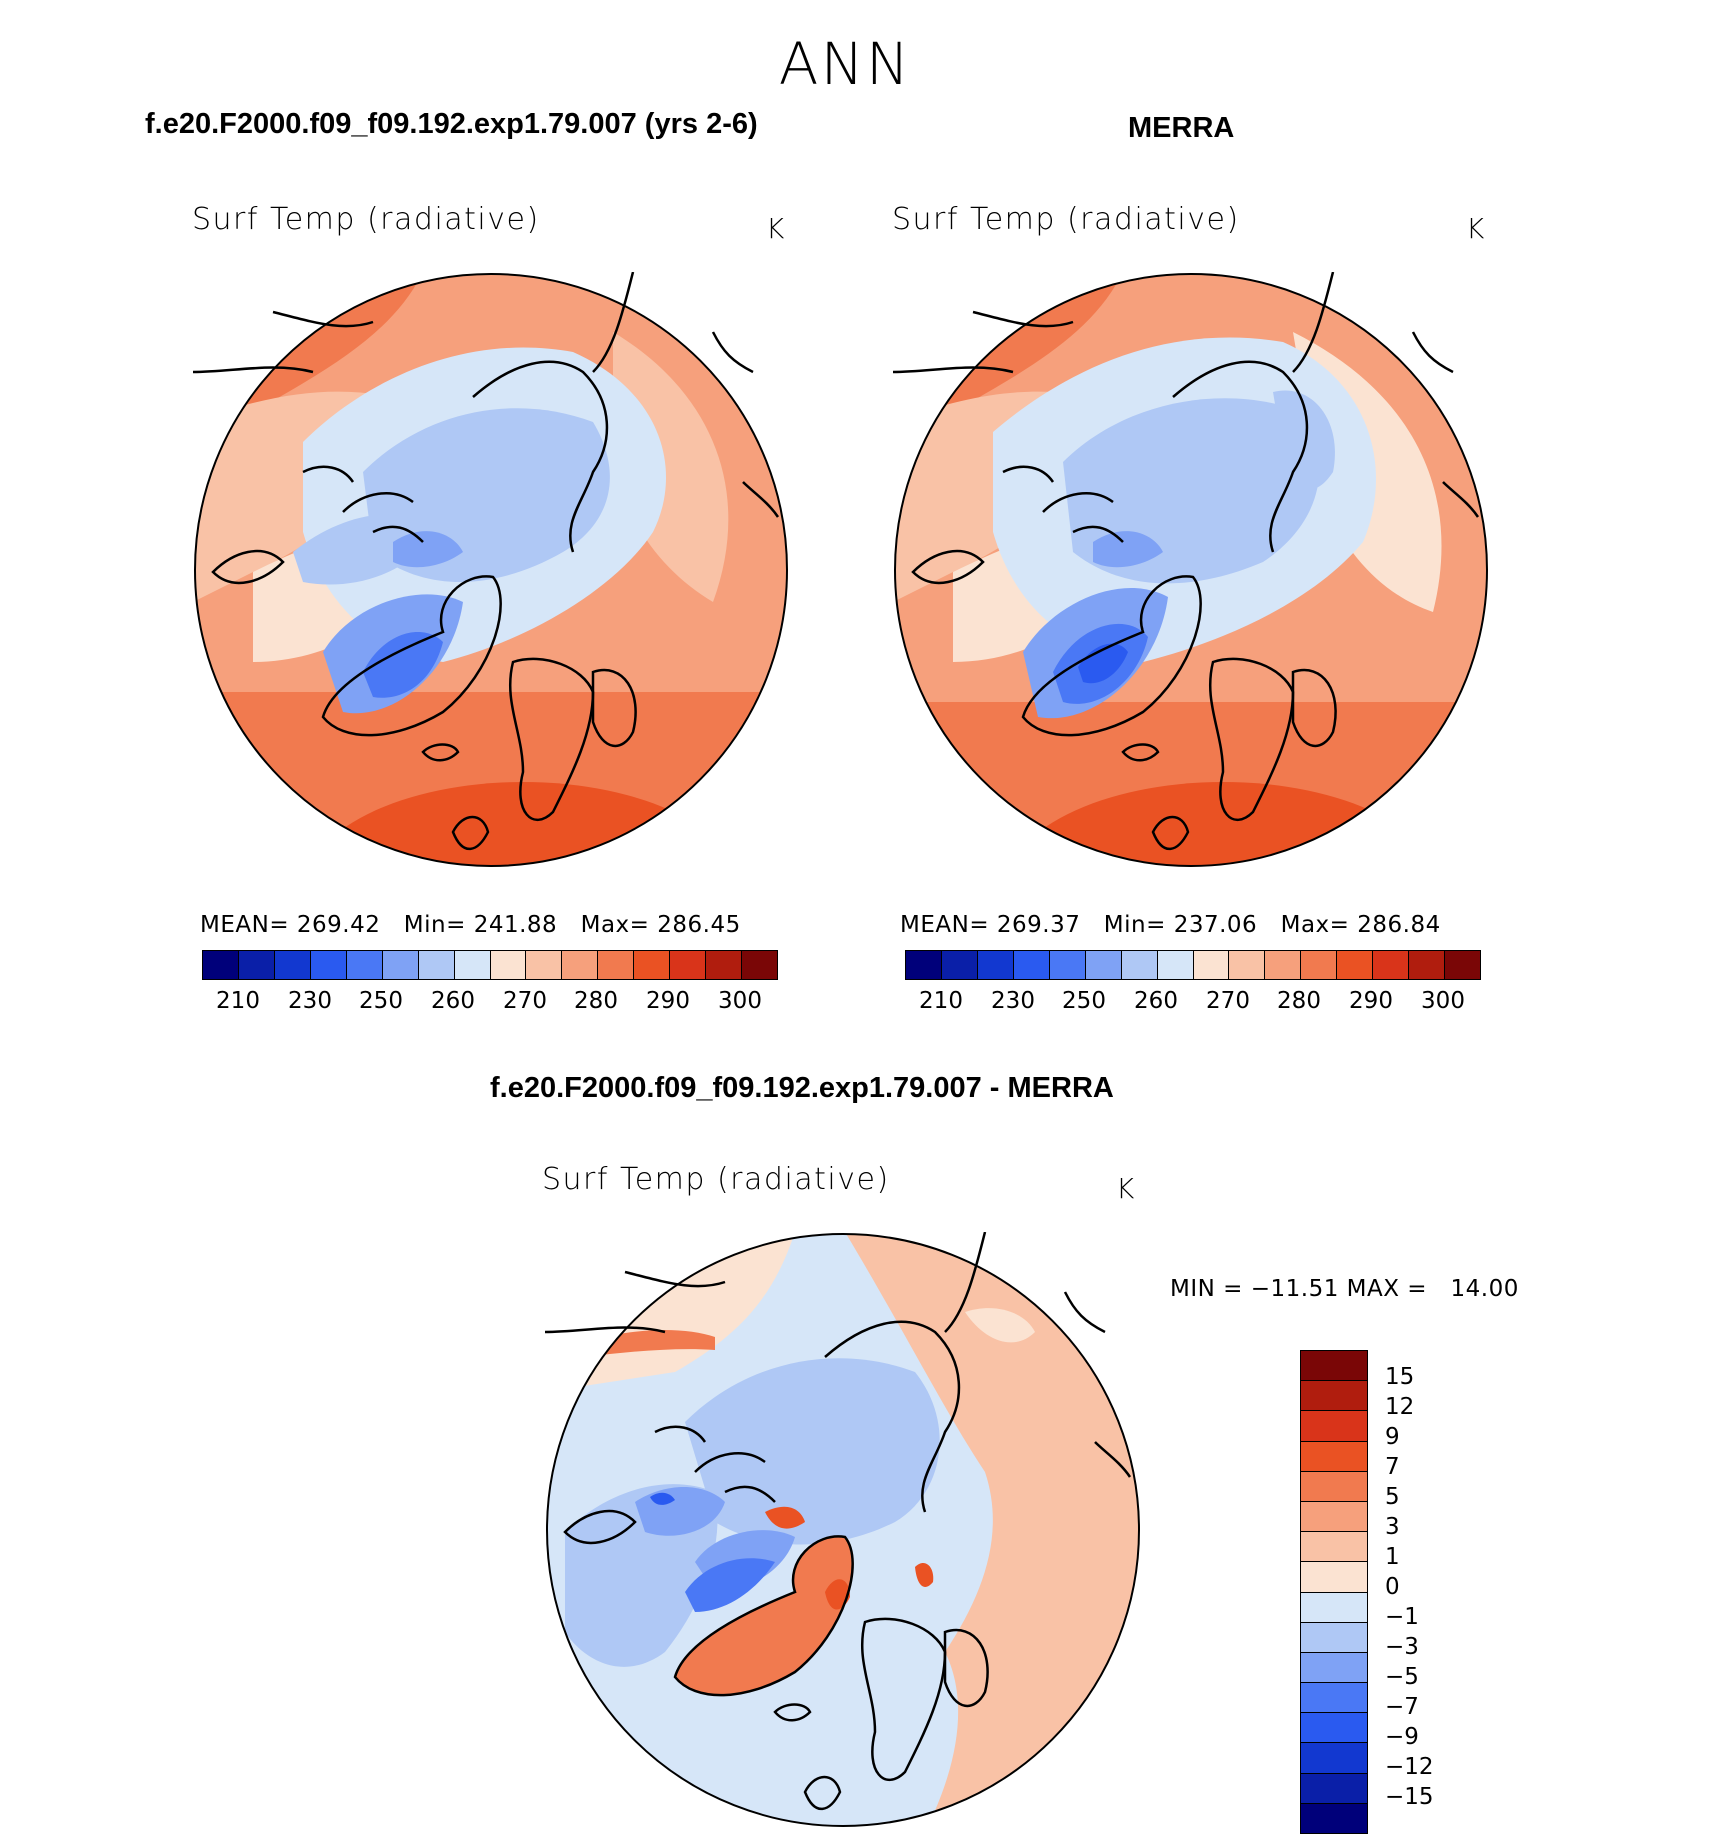  Describe the element at coordinates (1190, 569) in the screenshot. I see `obs-polar-map` at that location.